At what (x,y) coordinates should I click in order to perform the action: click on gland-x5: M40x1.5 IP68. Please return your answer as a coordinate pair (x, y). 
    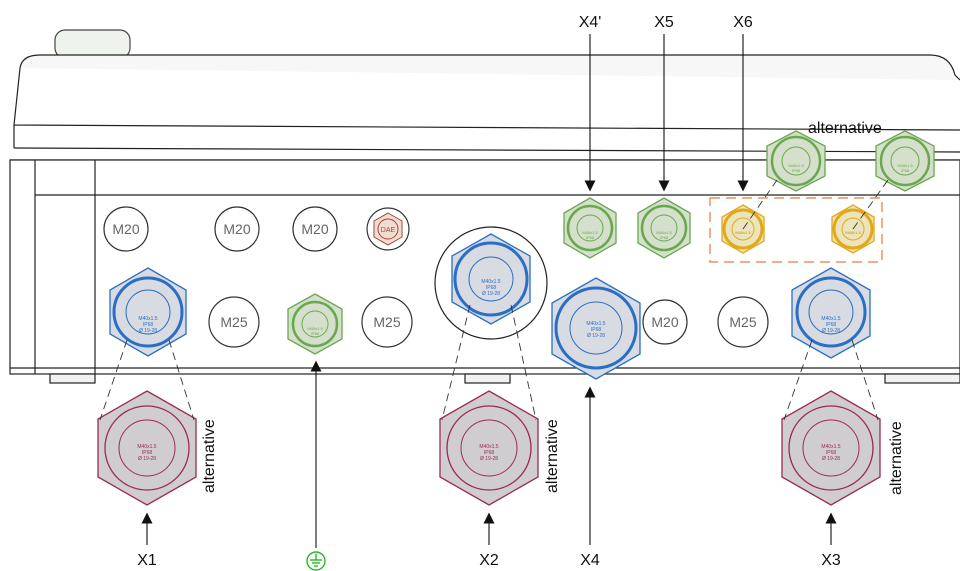
    Looking at the image, I should click on (664, 228).